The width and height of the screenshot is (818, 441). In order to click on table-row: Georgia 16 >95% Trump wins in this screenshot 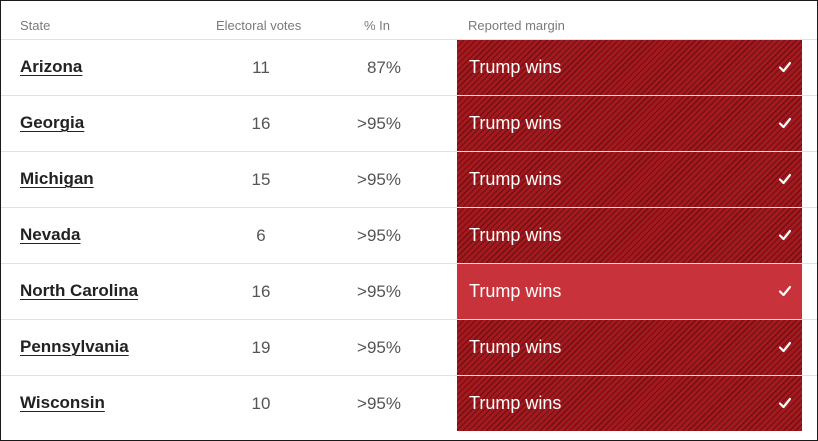, I will do `click(409, 124)`.